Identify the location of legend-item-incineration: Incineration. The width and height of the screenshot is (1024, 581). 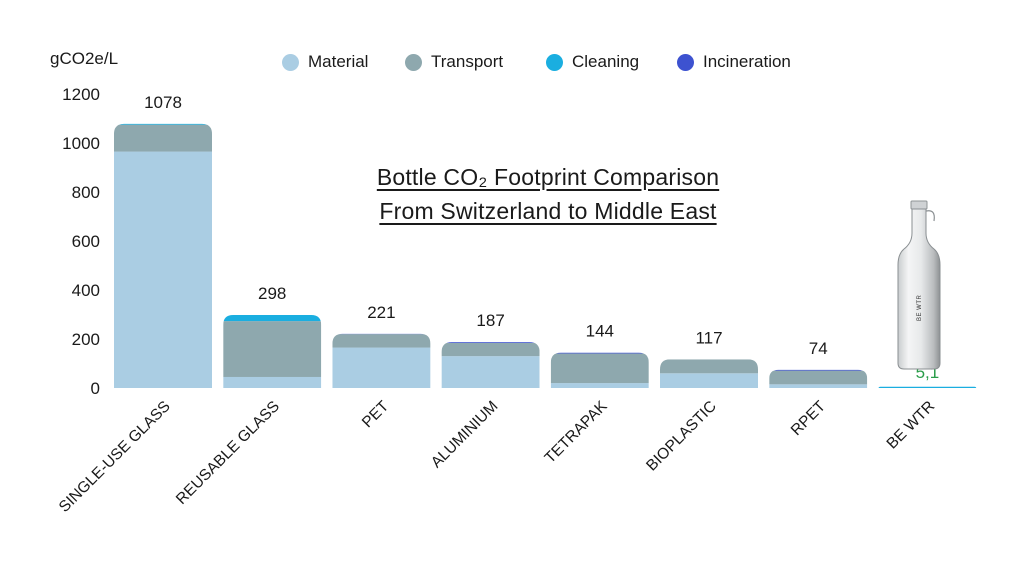
(734, 62).